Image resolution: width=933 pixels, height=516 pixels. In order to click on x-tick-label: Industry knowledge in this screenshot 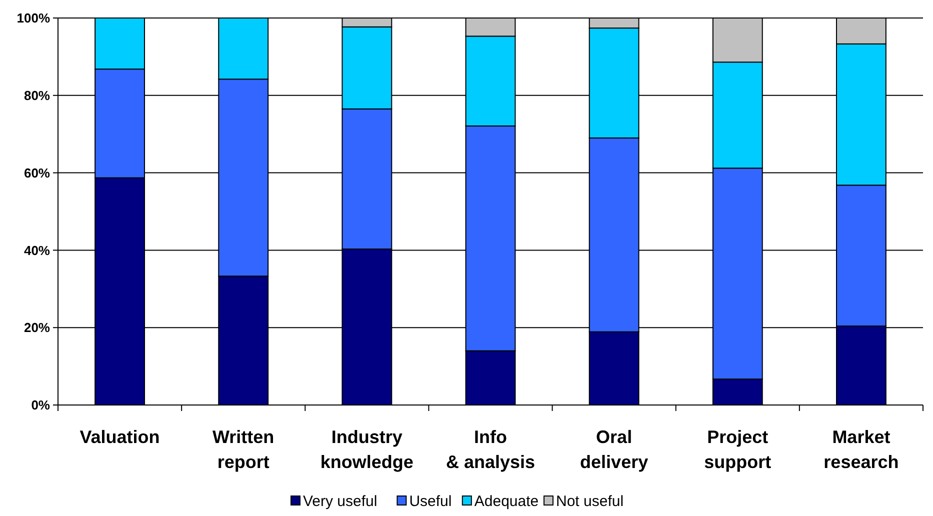, I will do `click(367, 449)`.